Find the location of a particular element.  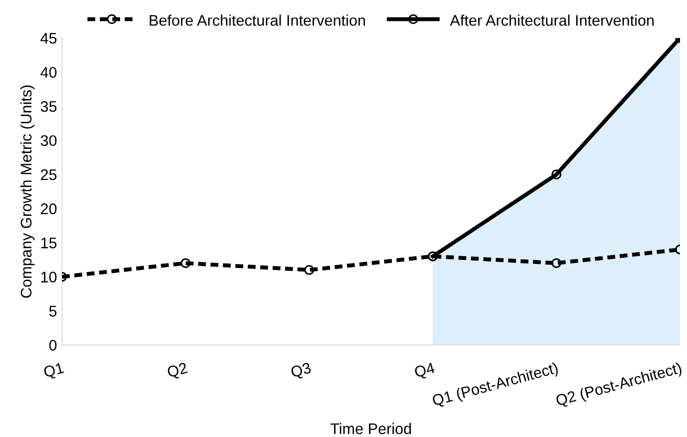

y-tick-label: 25 is located at coordinates (48, 174).